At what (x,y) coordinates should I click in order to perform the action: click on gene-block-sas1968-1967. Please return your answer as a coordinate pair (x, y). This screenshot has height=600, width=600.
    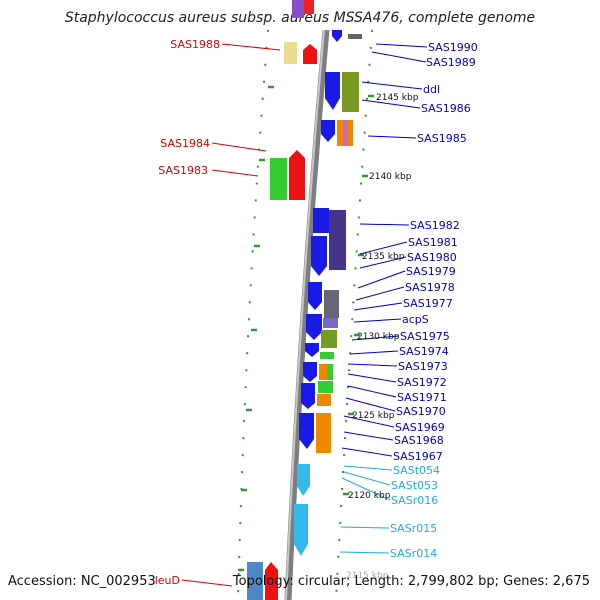
    Looking at the image, I should click on (315, 433).